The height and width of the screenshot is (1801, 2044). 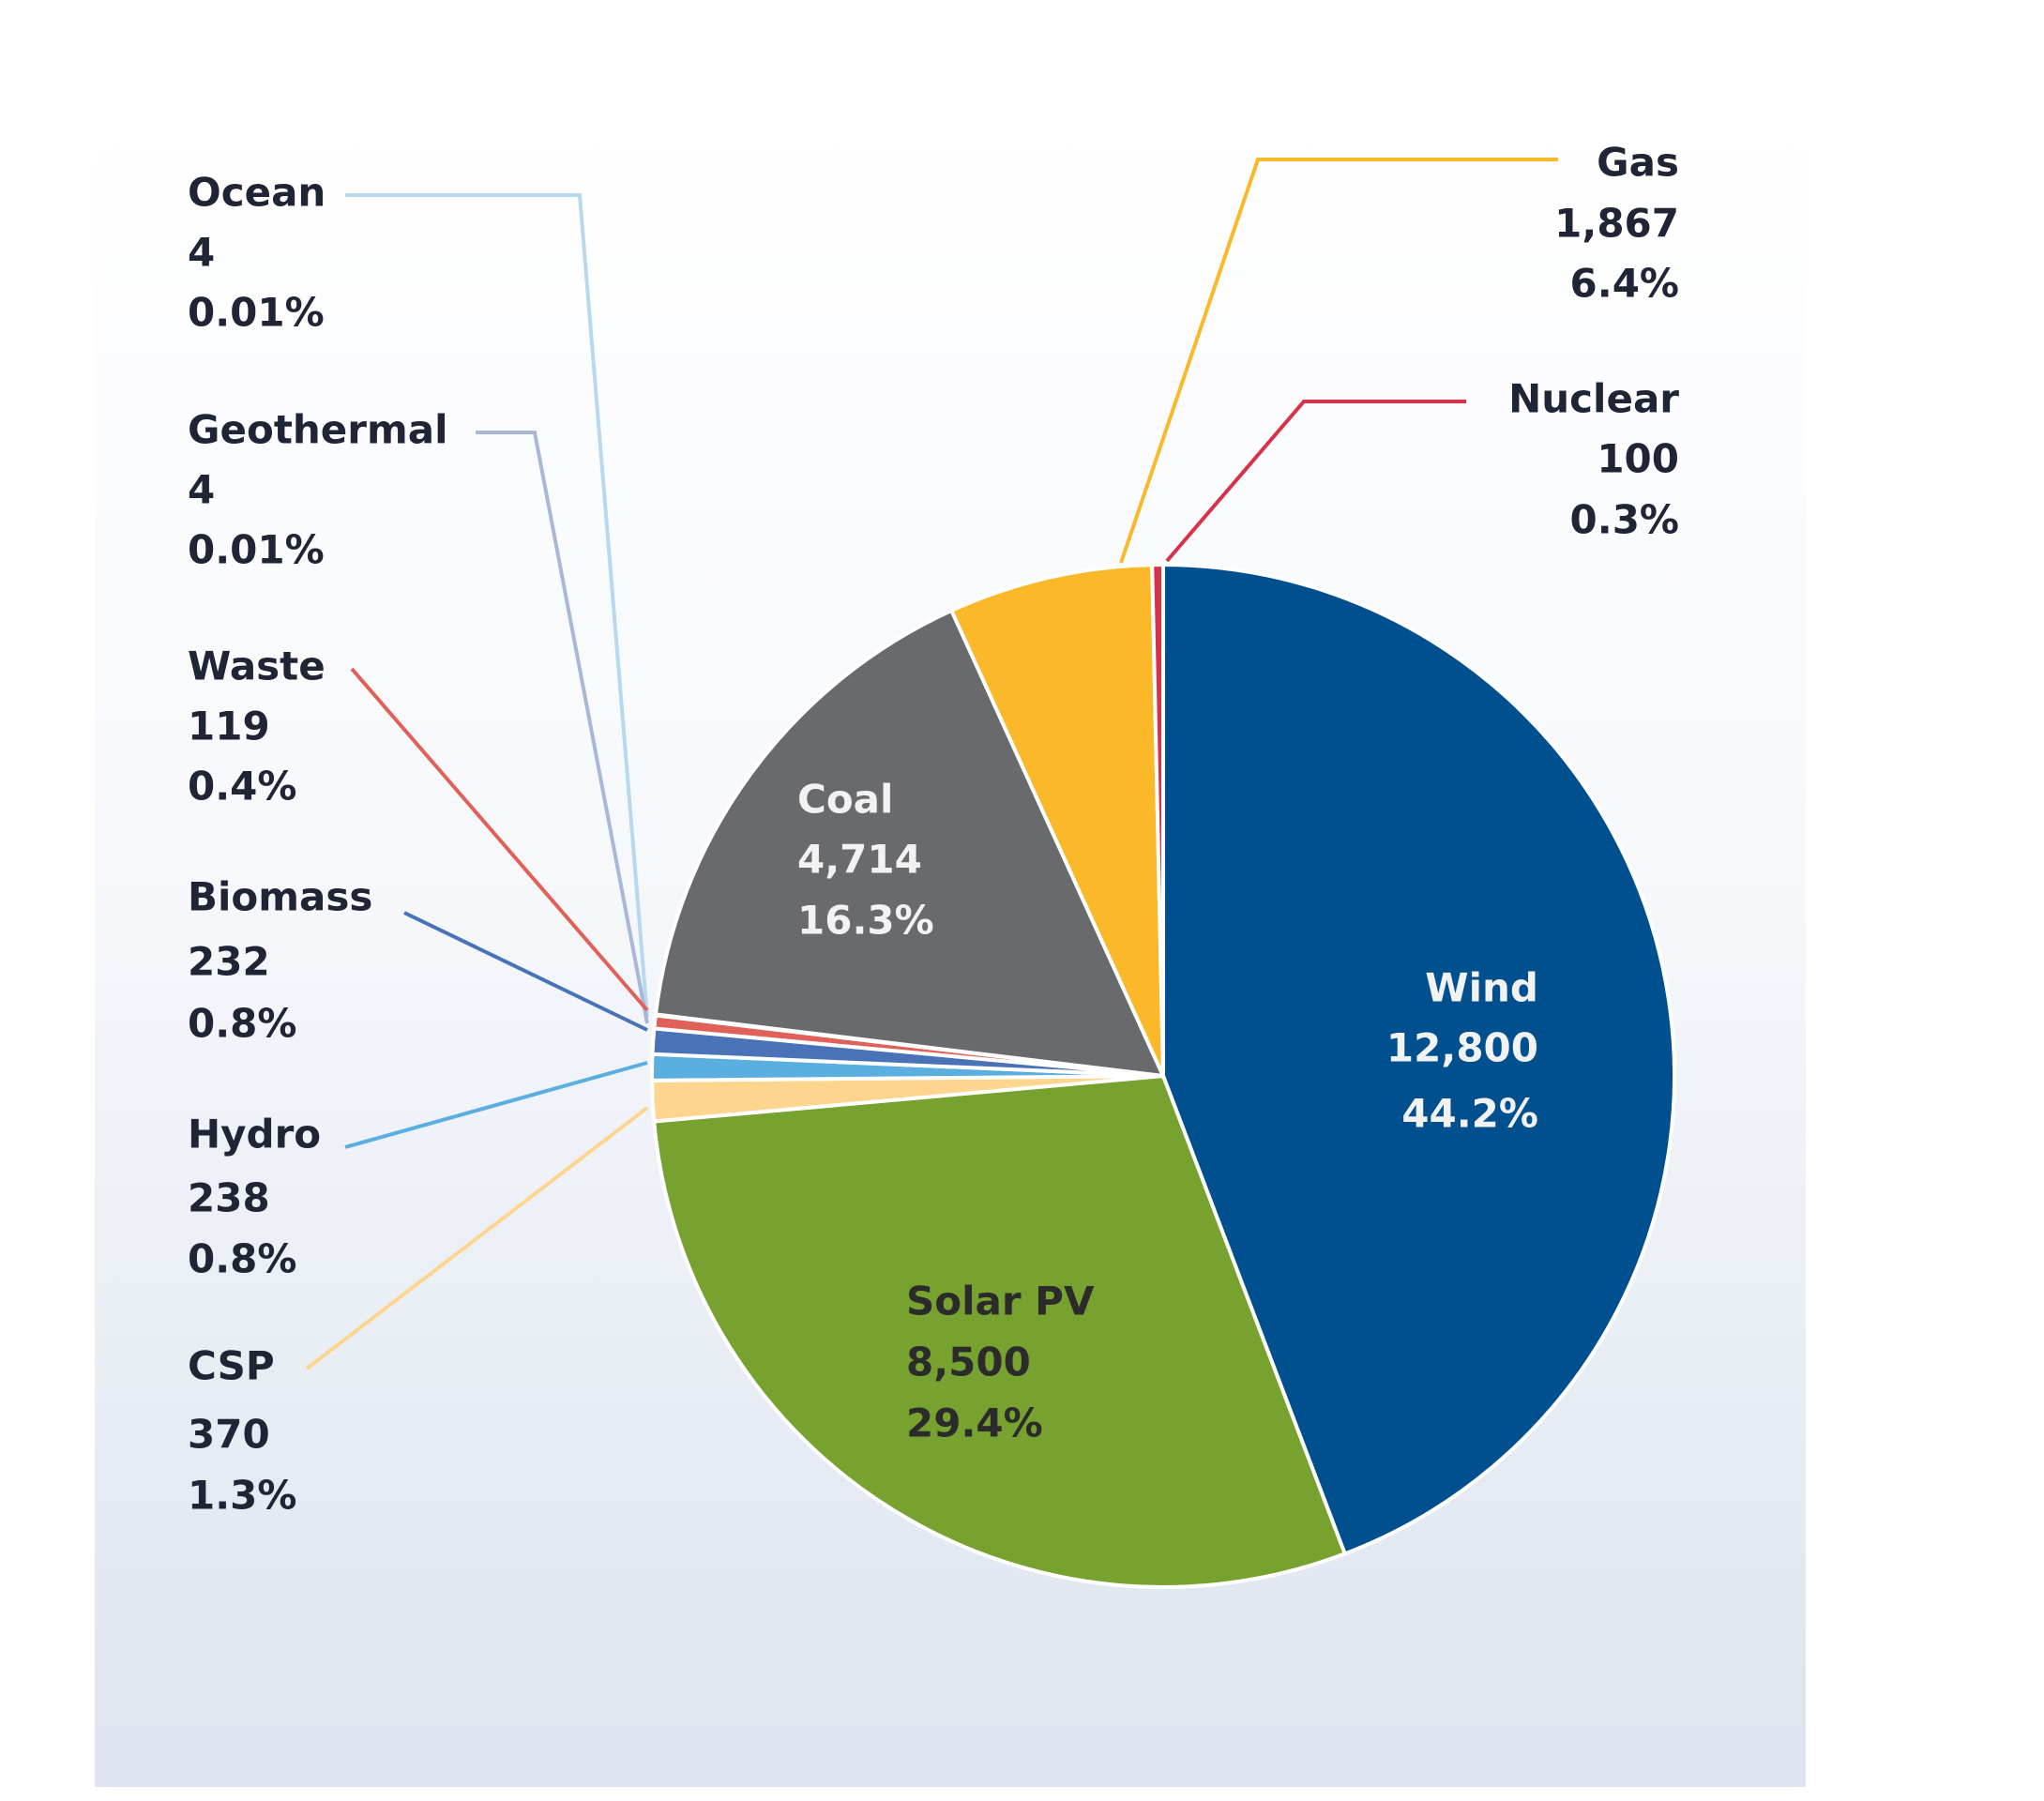 What do you see at coordinates (280, 897) in the screenshot?
I see `label-biomass-name: Biomass` at bounding box center [280, 897].